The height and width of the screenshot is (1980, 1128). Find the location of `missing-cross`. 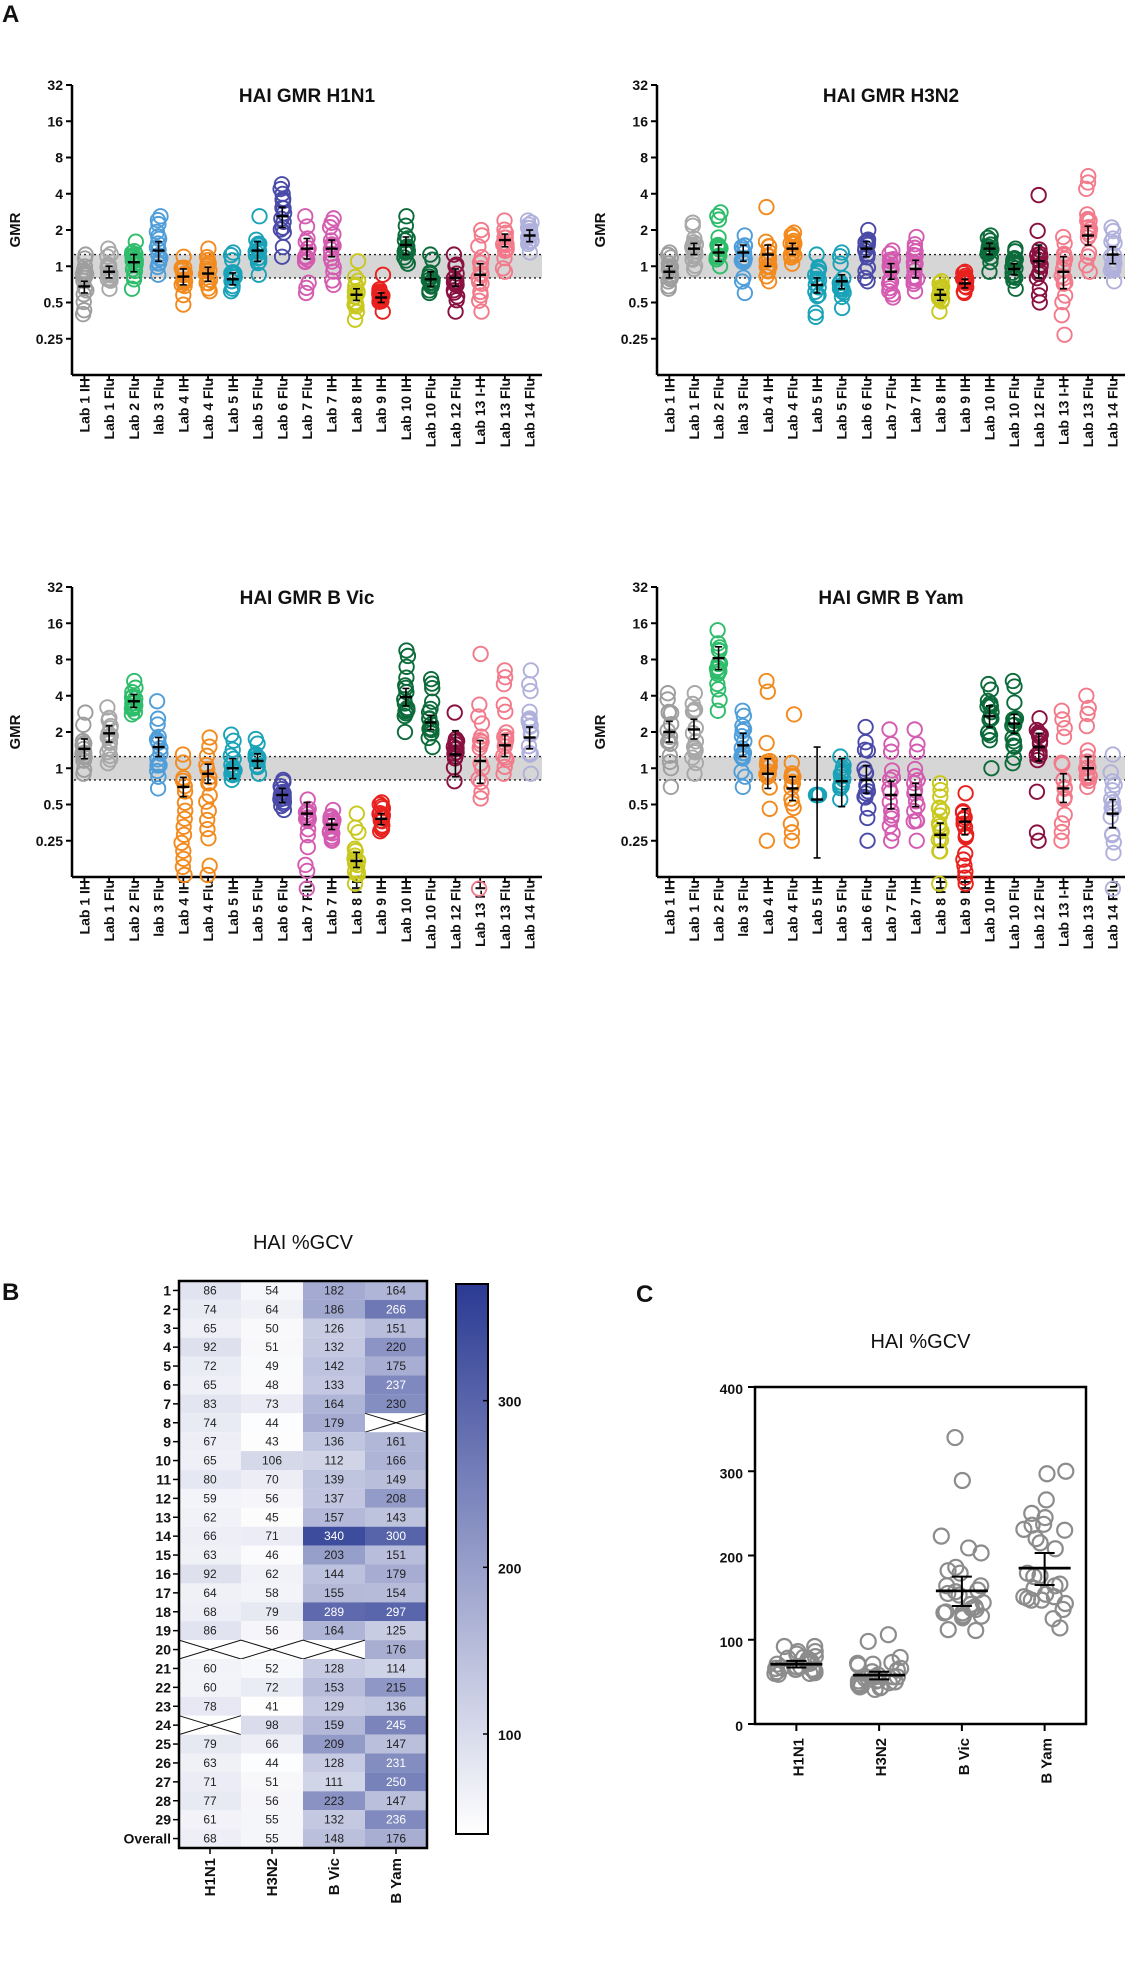

missing-cross is located at coordinates (272, 1649).